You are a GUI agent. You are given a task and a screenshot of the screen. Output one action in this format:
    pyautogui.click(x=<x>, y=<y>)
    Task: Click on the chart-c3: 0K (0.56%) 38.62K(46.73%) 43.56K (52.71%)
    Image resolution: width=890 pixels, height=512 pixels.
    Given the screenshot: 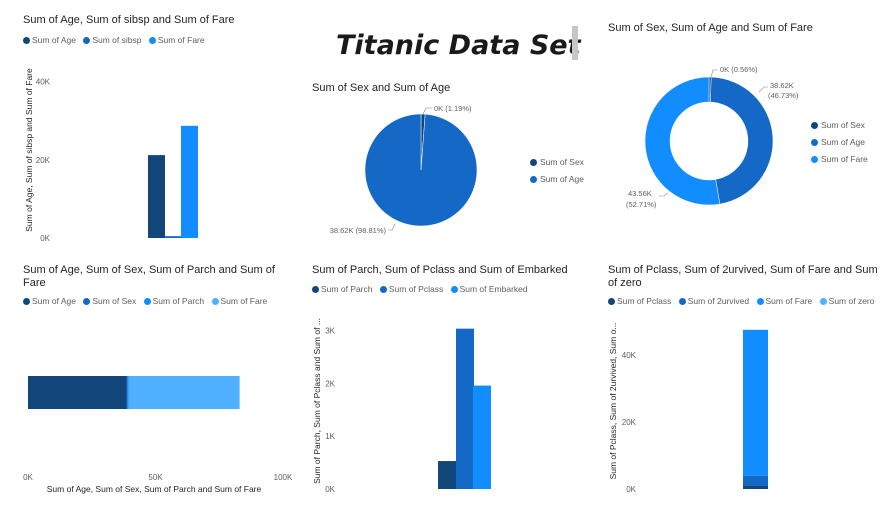 What is the action you would take?
    pyautogui.click(x=712, y=137)
    